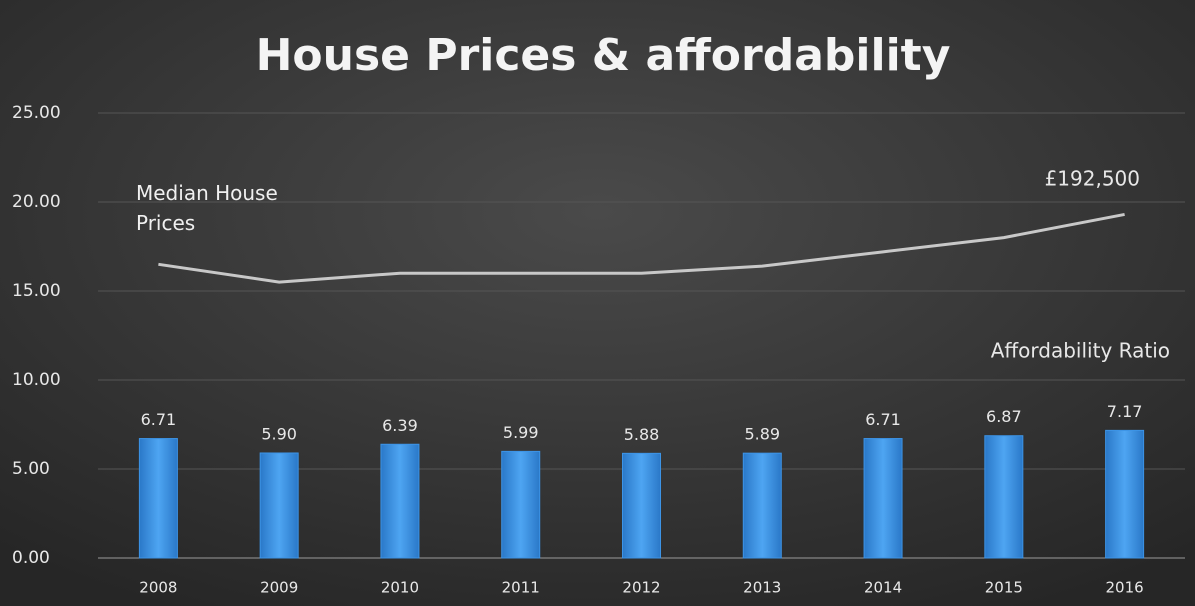  I want to click on data-label: 5.88, so click(642, 434).